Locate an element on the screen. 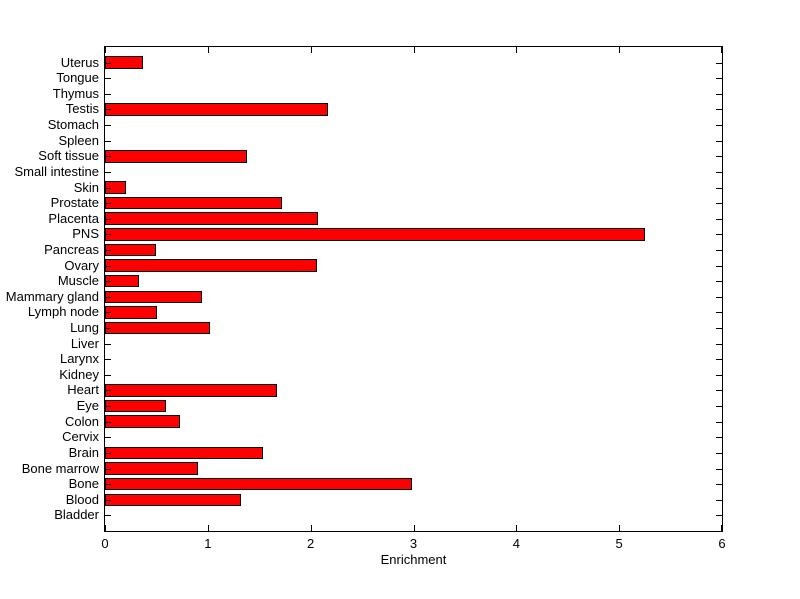  x-tick-label: 1 is located at coordinates (208, 543).